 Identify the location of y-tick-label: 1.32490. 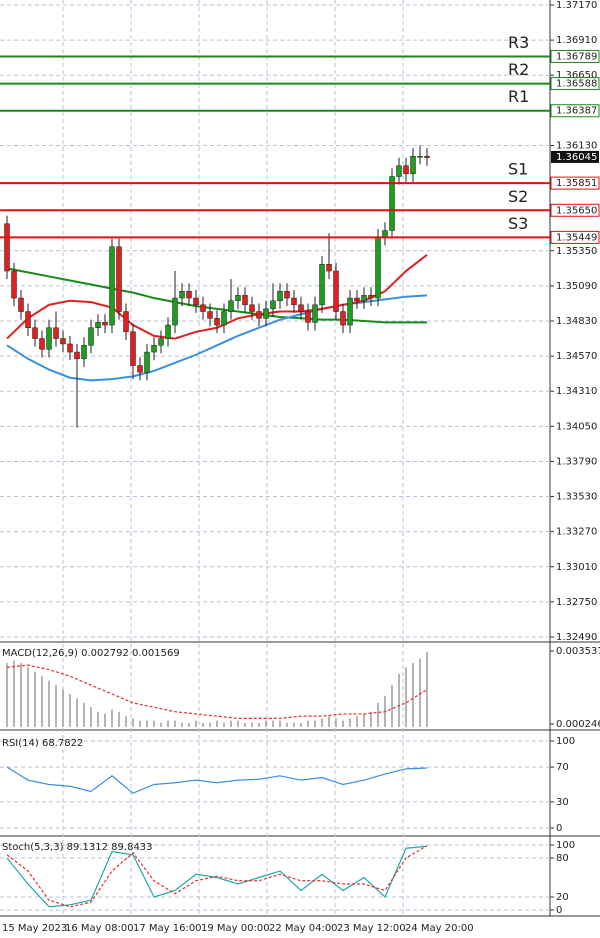
(576, 637).